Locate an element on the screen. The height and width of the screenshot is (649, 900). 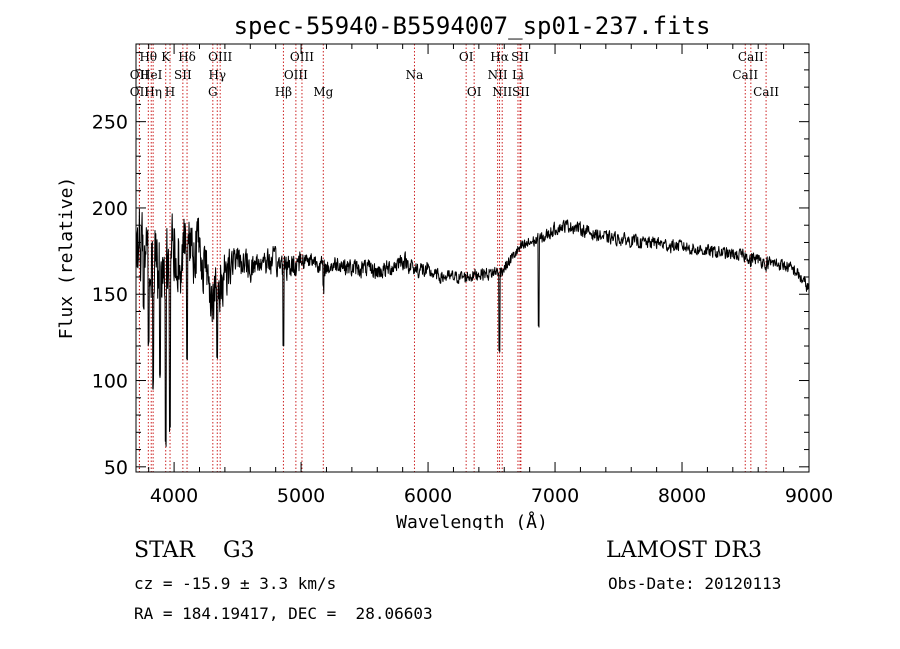
spectral-line-label: K is located at coordinates (166, 57).